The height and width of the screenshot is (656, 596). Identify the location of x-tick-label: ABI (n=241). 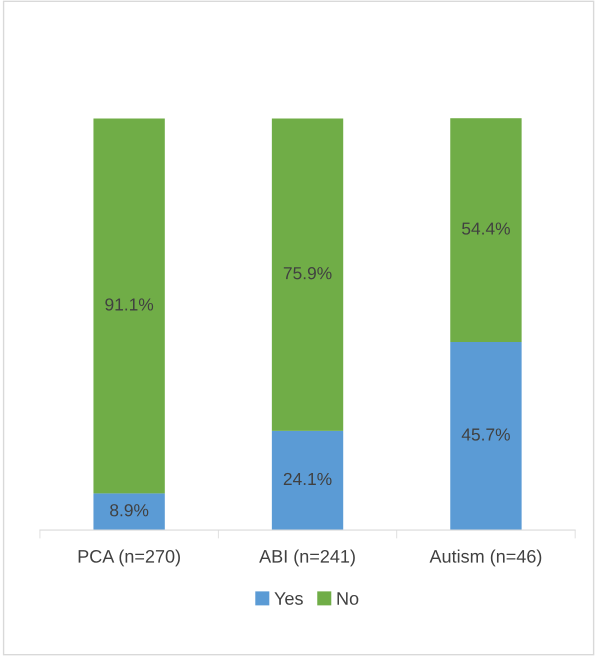
(307, 557).